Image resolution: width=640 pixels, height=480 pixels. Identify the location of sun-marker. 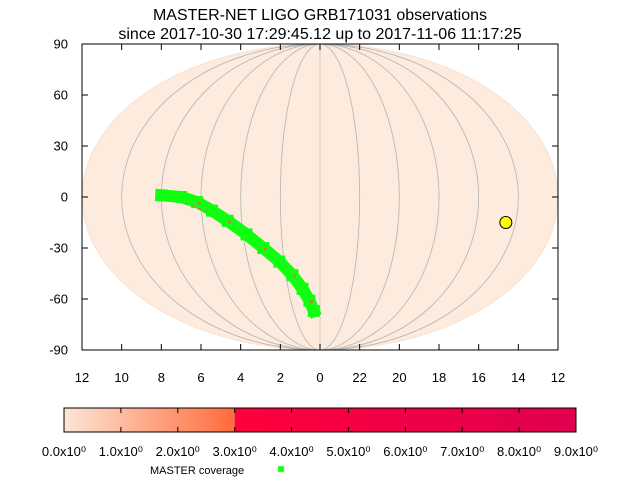
(506, 222).